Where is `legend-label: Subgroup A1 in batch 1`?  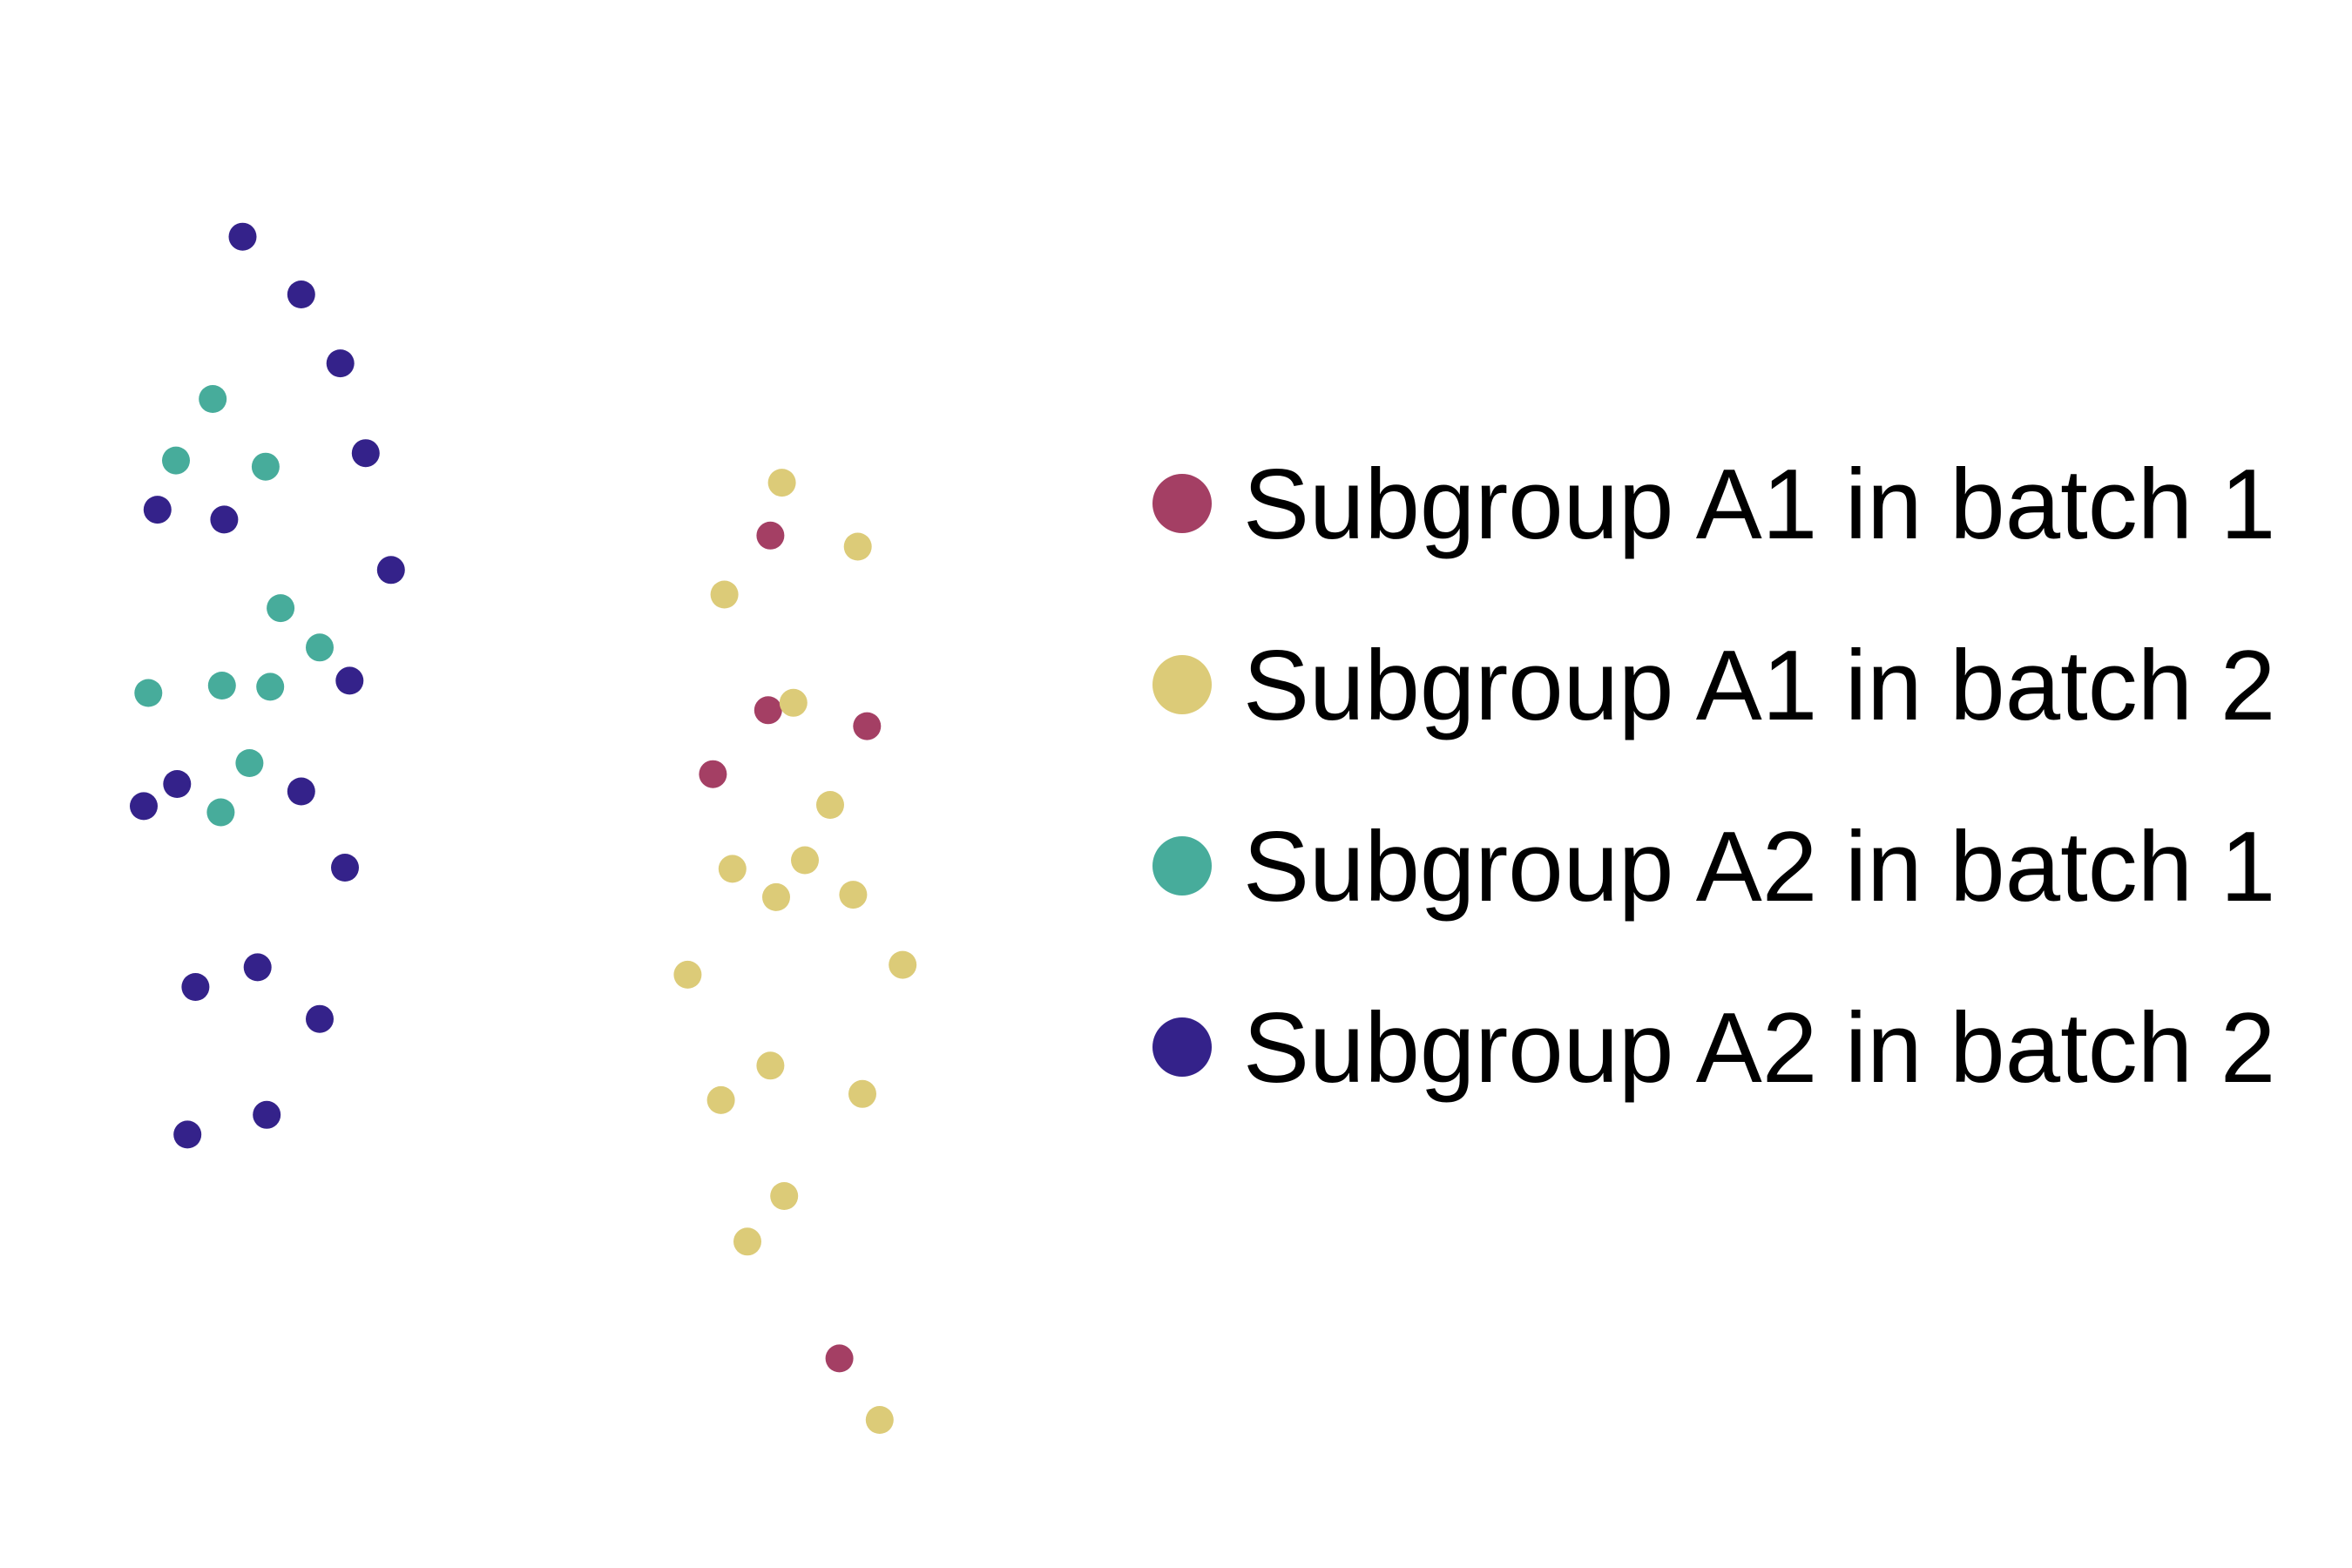
legend-label: Subgroup A1 in batch 1 is located at coordinates (1759, 505).